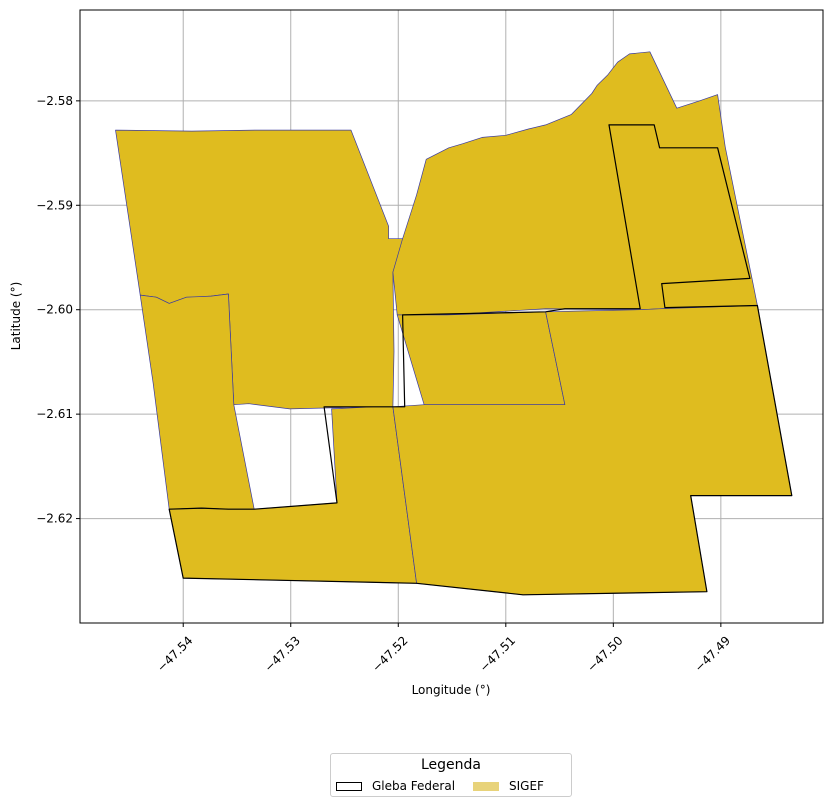  What do you see at coordinates (443, 649) in the screenshot?
I see `x-axis-ticks: −47.54 −47.53 −47.52 −47.51 −47.50 −47.49` at bounding box center [443, 649].